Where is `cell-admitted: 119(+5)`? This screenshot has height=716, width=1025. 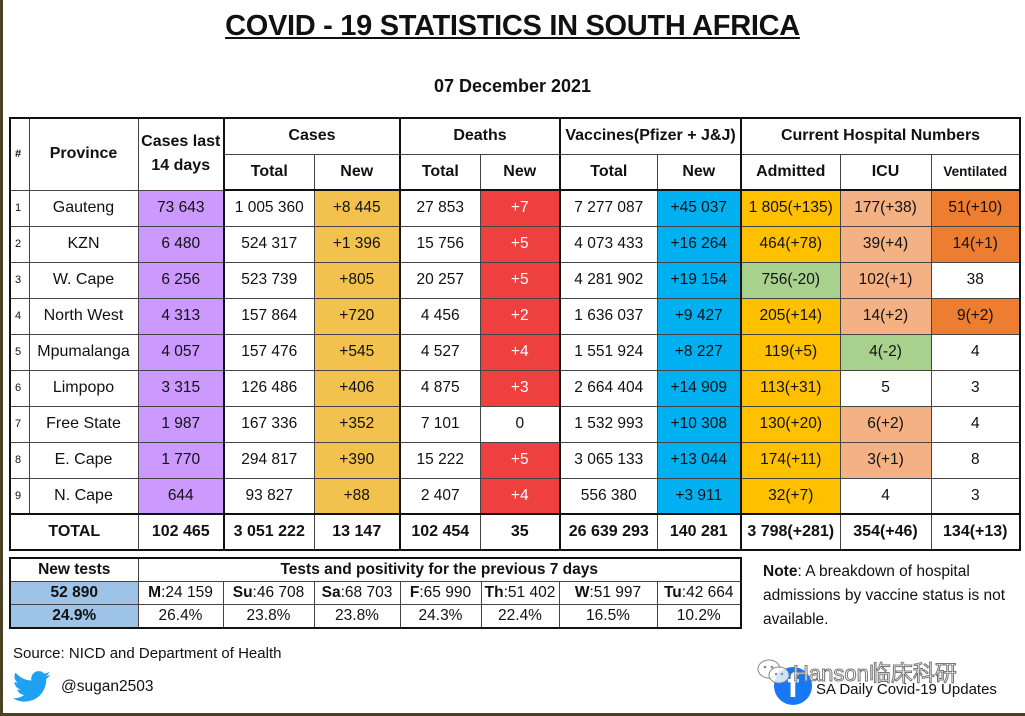
cell-admitted: 119(+5) is located at coordinates (790, 352).